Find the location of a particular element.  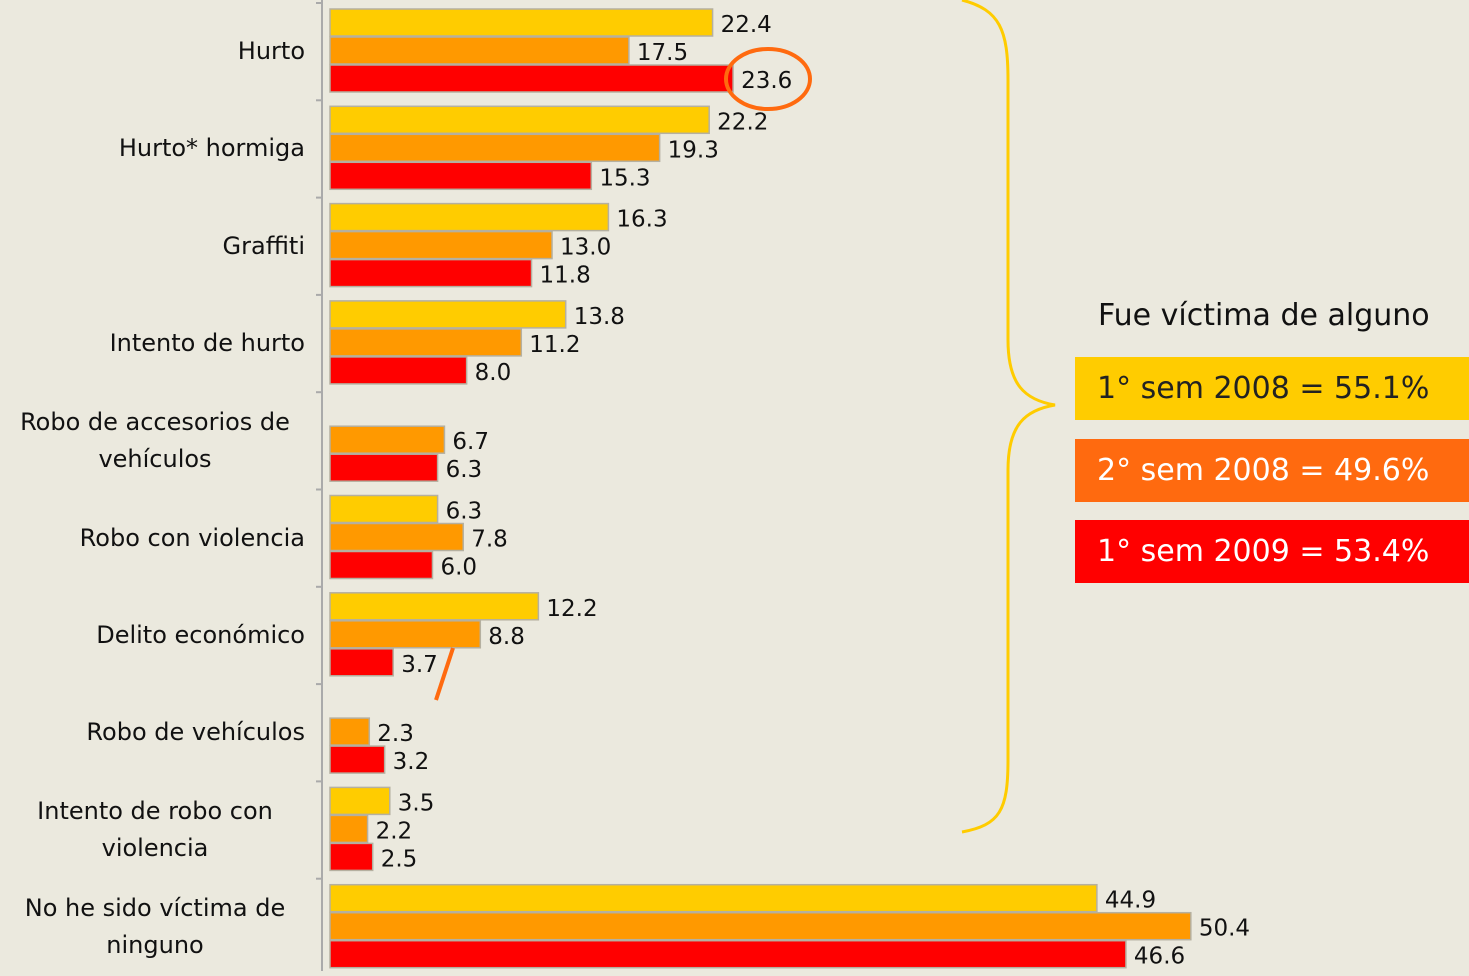

legend-entry: 2° sem 2008 = 49.6% is located at coordinates (1272, 470).